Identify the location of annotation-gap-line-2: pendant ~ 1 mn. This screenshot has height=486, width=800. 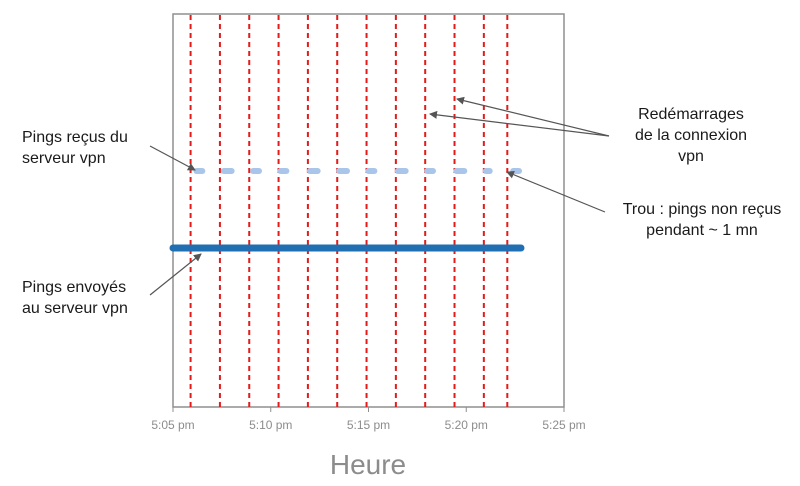
(702, 230).